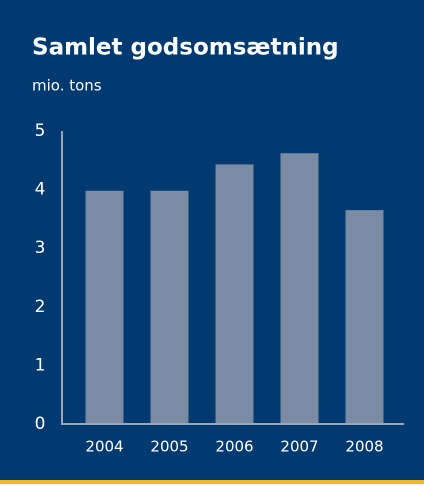 The width and height of the screenshot is (424, 486). I want to click on y-tick-label: 5, so click(40, 131).